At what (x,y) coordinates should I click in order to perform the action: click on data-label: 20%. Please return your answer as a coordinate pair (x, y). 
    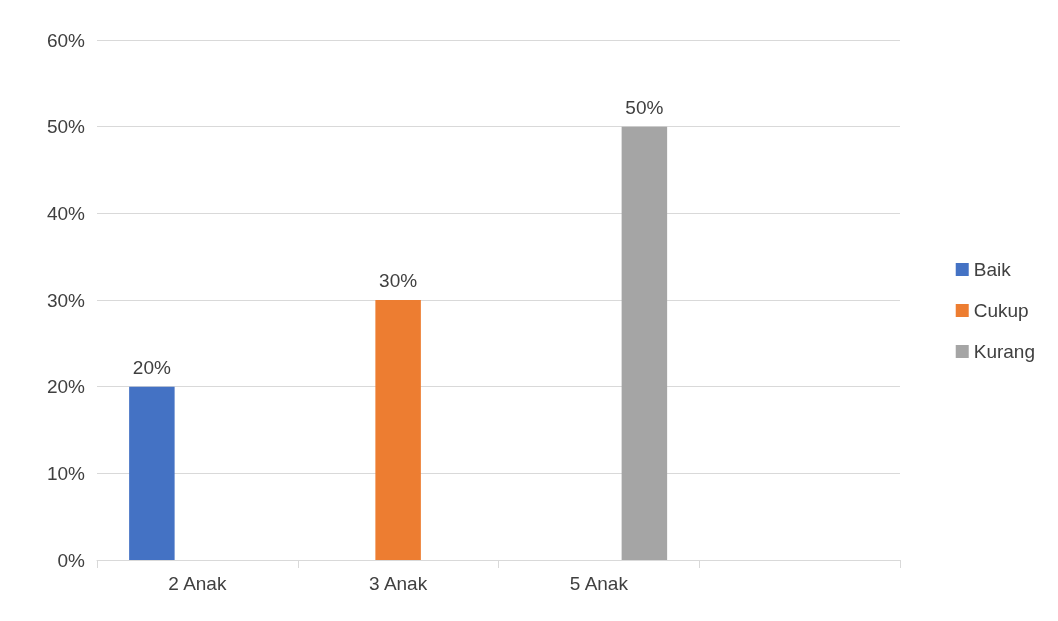
    Looking at the image, I should click on (151, 367).